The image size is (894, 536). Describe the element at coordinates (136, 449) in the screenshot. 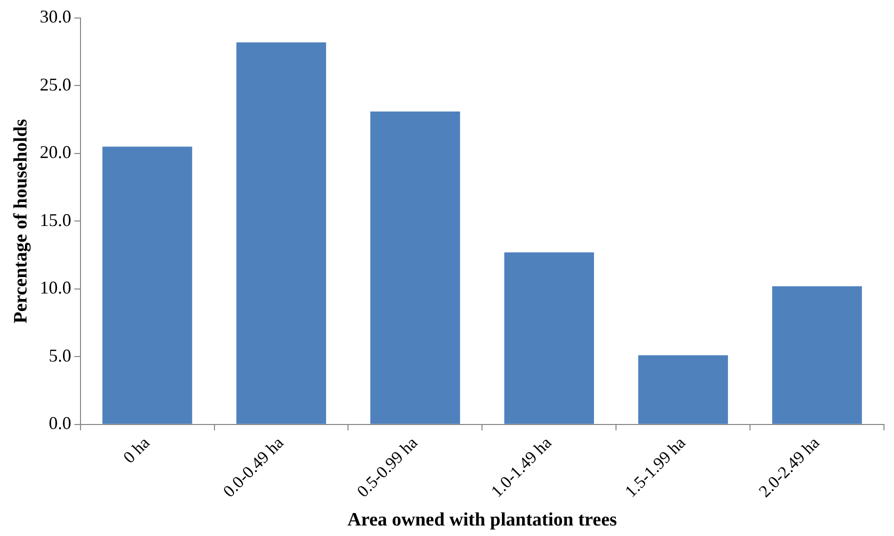

I see `x-tick-label: 0 ha` at that location.